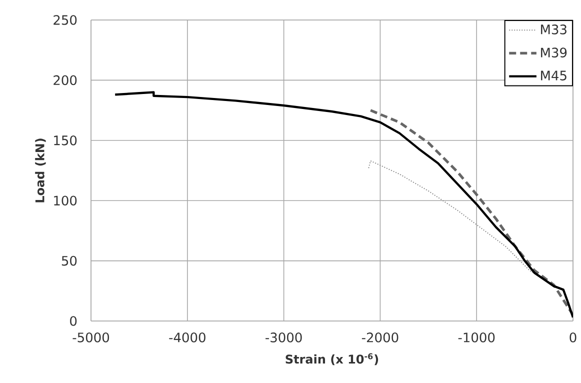 The image size is (581, 383). Describe the element at coordinates (73, 321) in the screenshot. I see `y-tick-label: 0` at that location.